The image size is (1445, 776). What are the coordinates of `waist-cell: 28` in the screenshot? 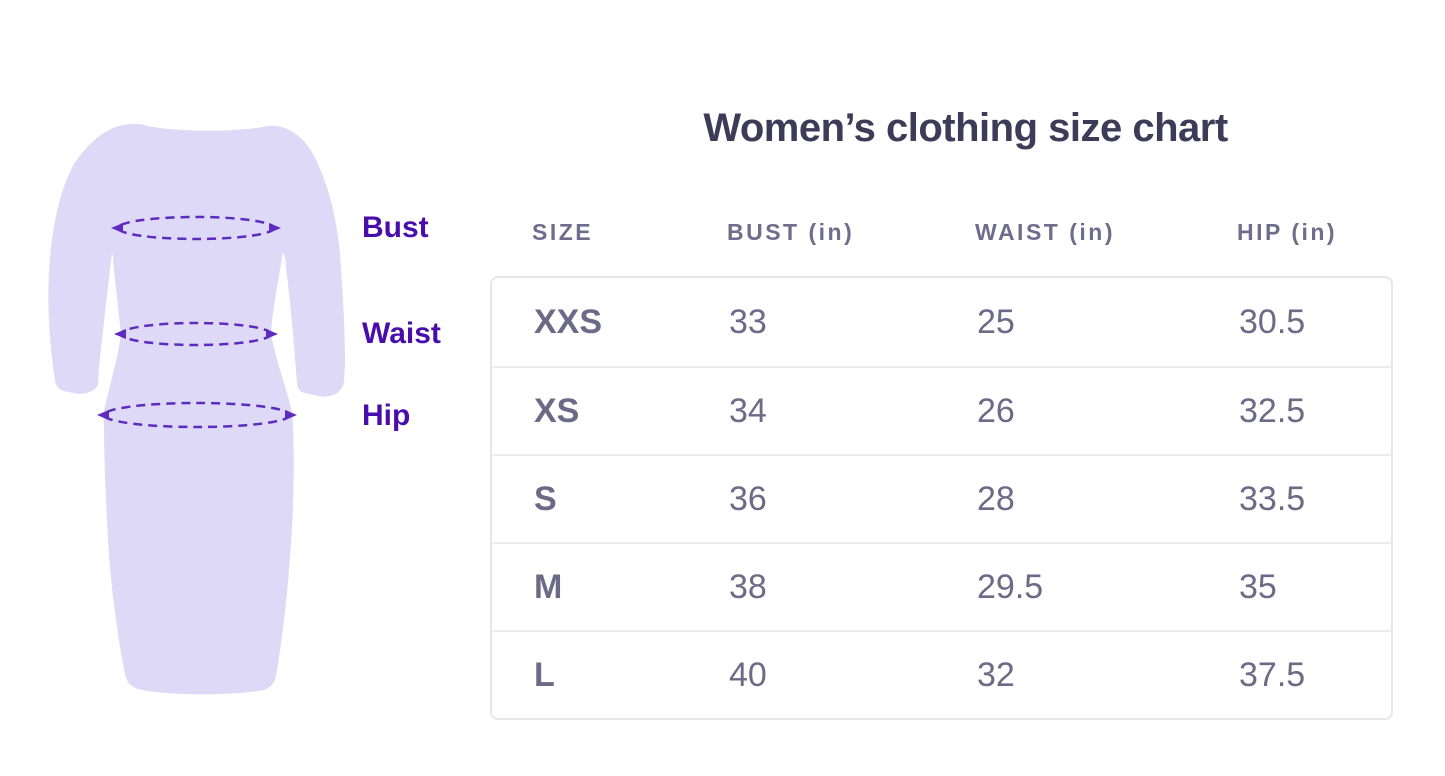 It's located at (996, 498).